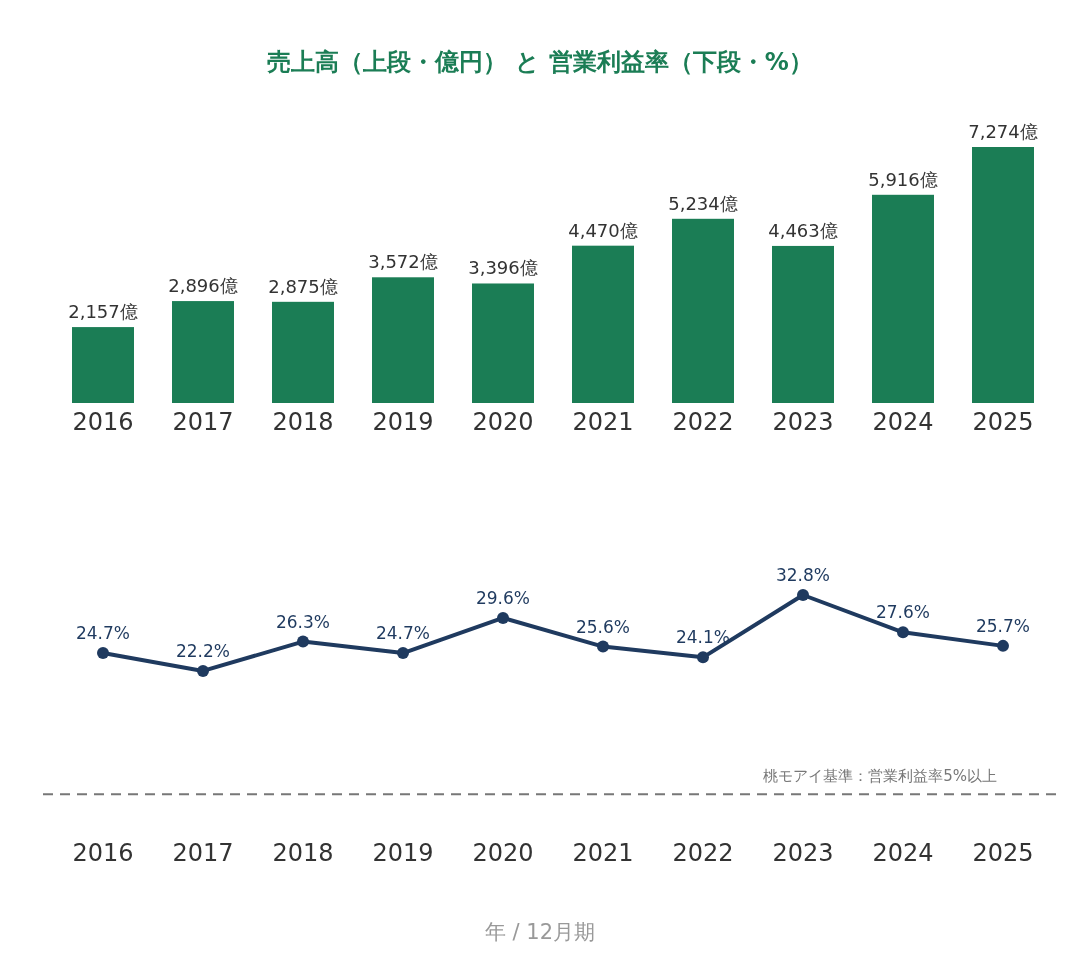  I want to click on data-label: 7,274億, so click(1003, 131).